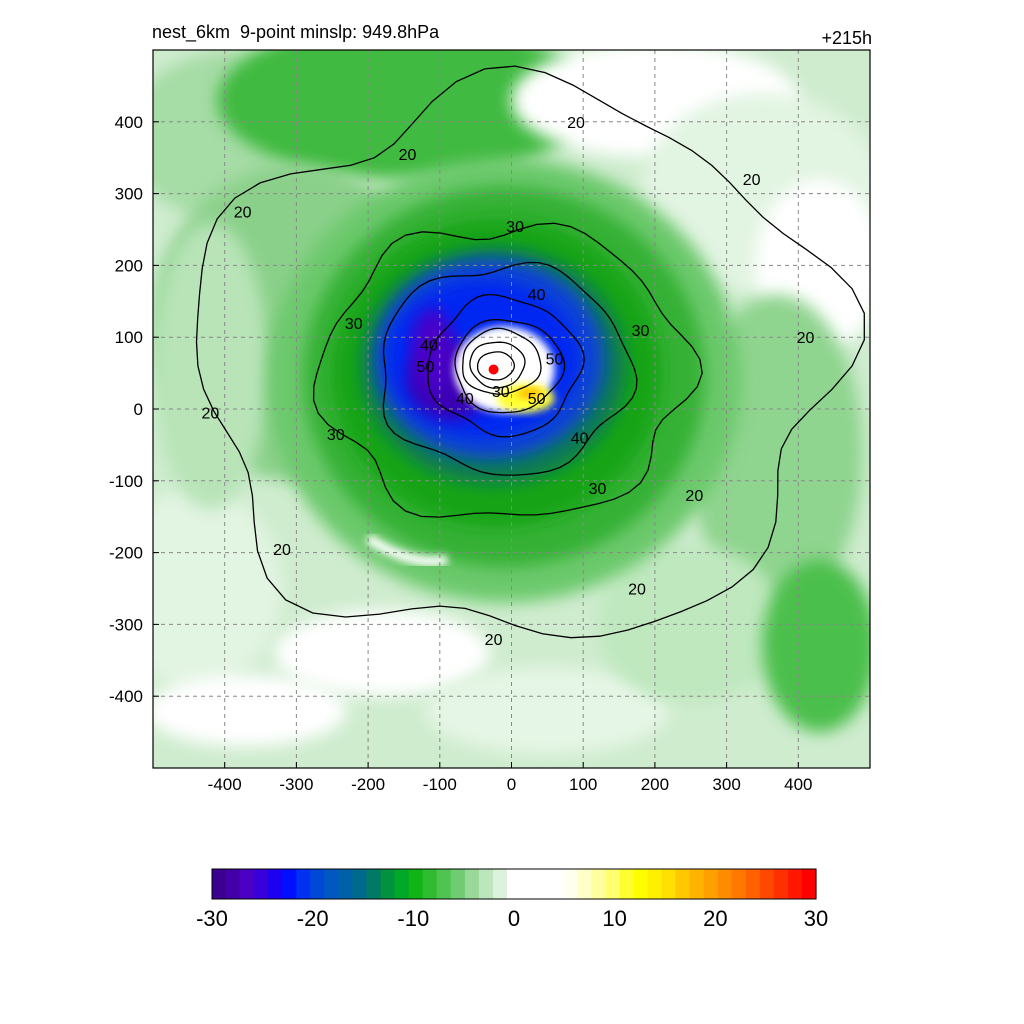 Image resolution: width=1024 pixels, height=1024 pixels. I want to click on colorbar-tick-label: 20, so click(715, 918).